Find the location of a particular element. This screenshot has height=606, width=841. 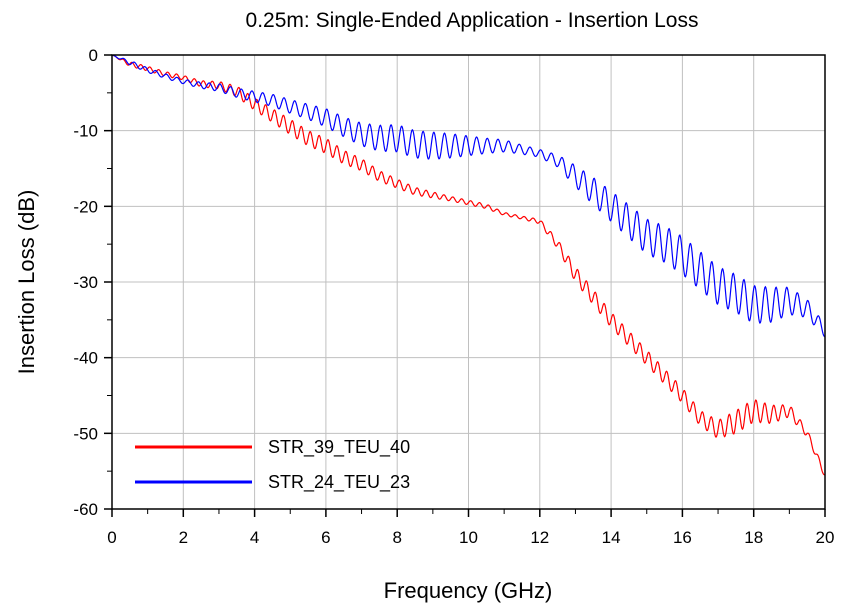

legend: STR_39_TEU_40 STR_24_TEU_23 is located at coordinates (272, 465).